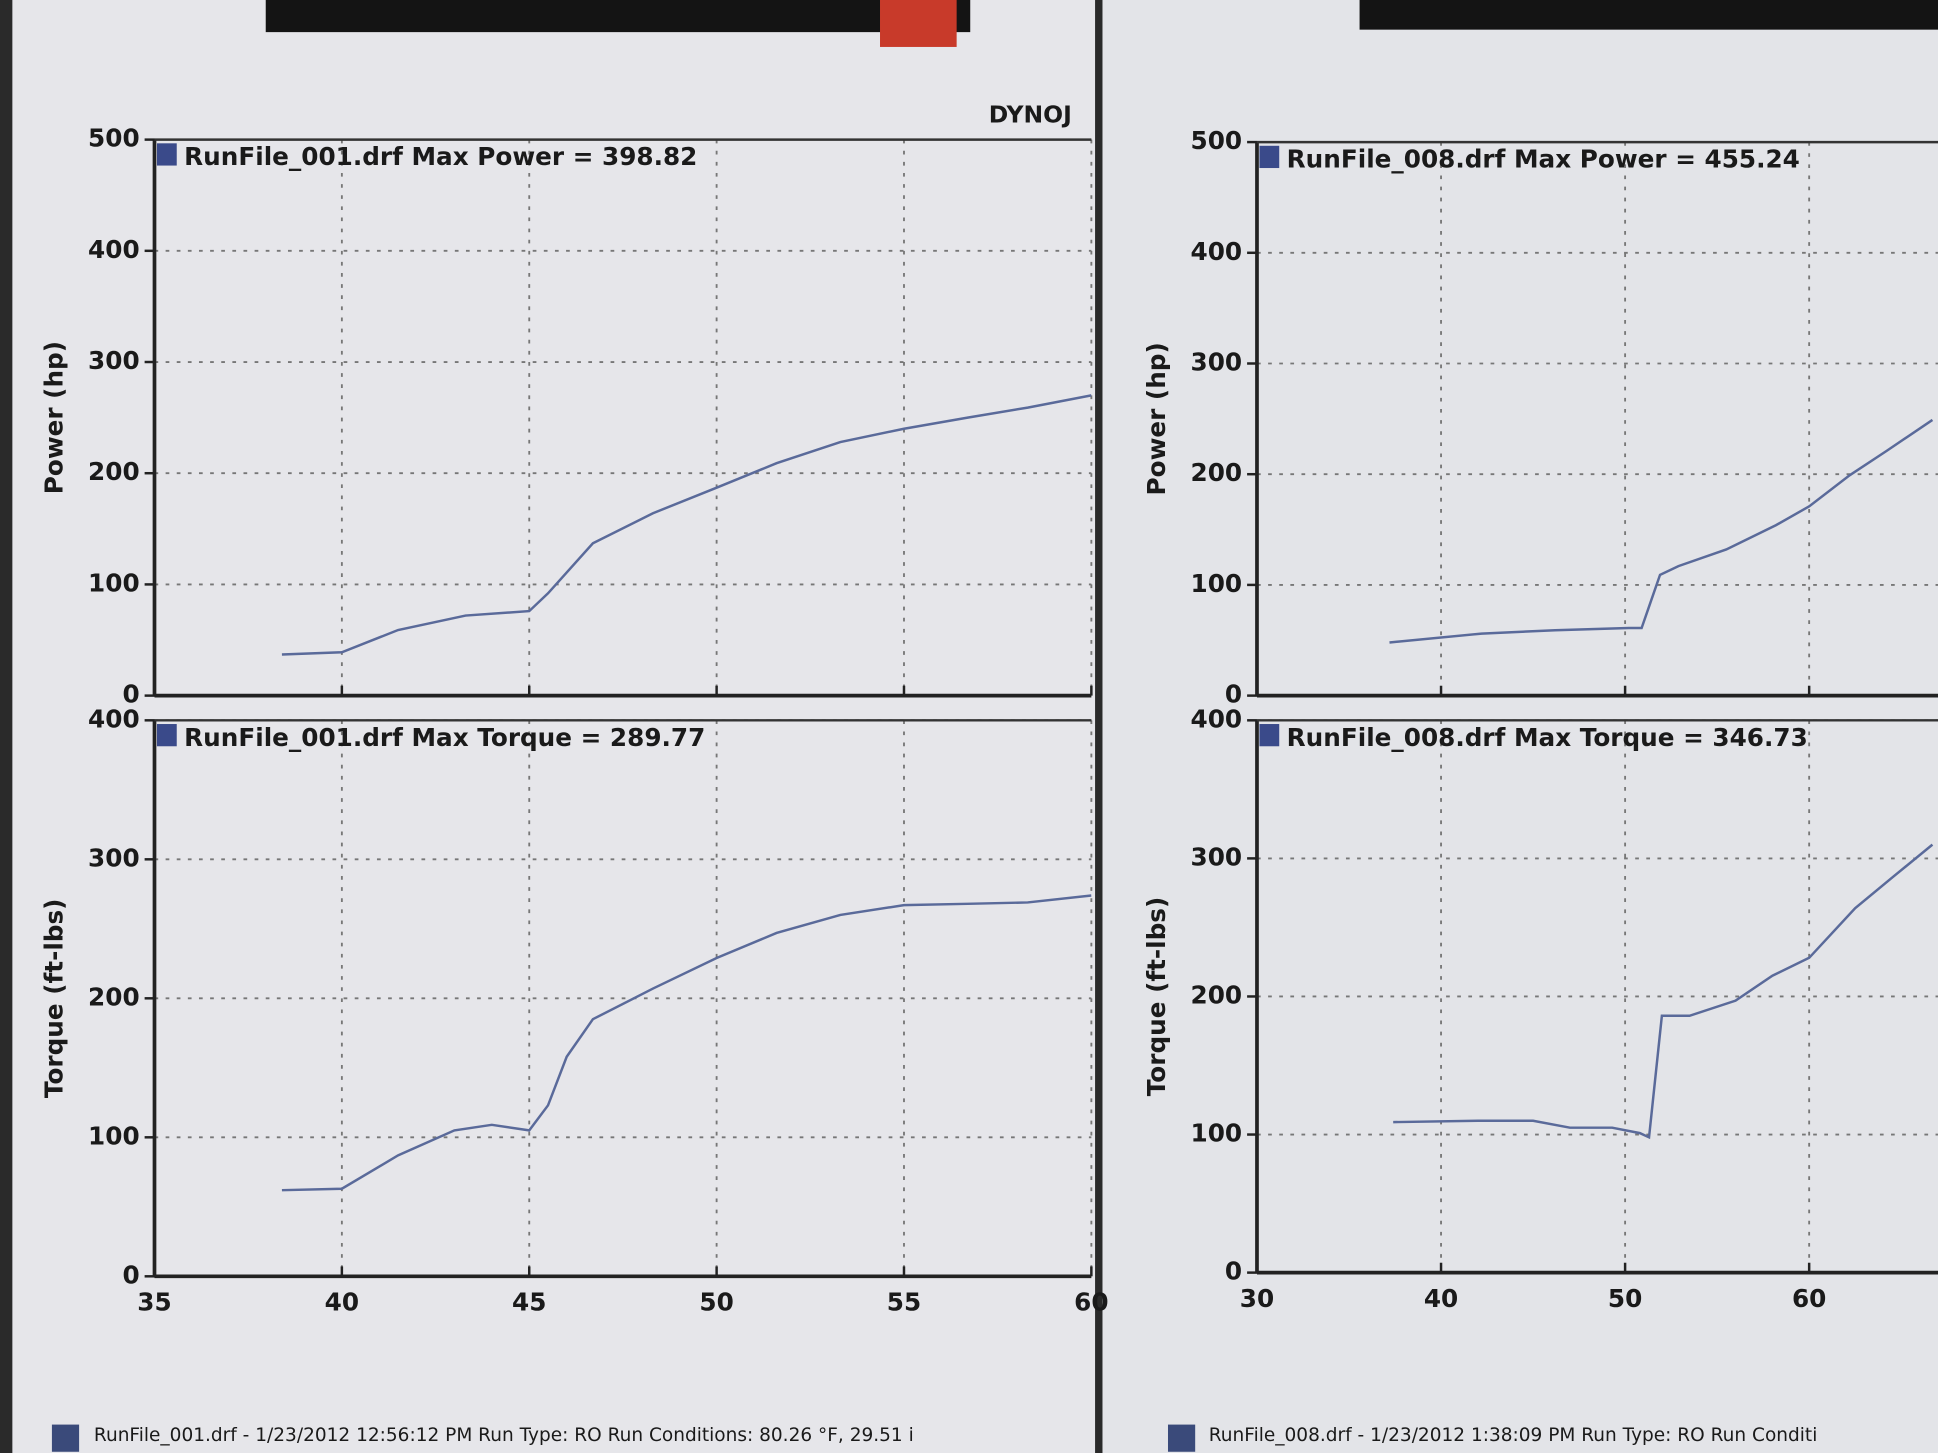 This screenshot has width=1938, height=1453. What do you see at coordinates (1030, 115) in the screenshot?
I see `header-text: DYNOJ` at bounding box center [1030, 115].